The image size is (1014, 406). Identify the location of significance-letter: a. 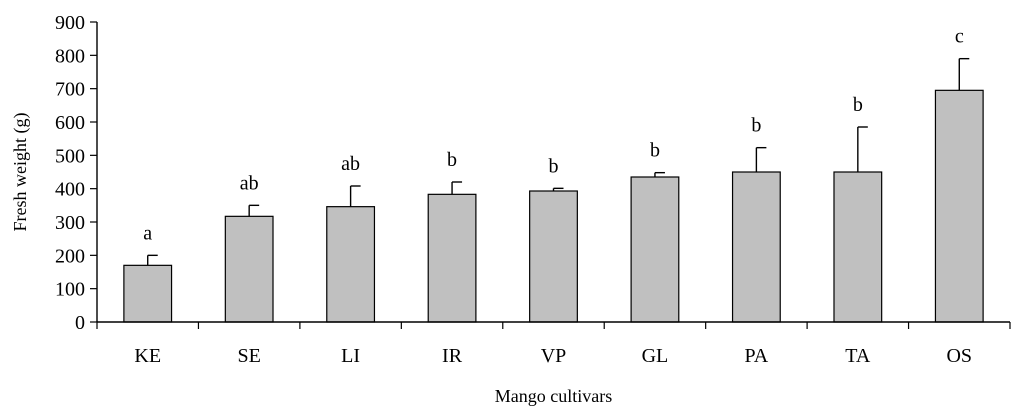
(147, 233).